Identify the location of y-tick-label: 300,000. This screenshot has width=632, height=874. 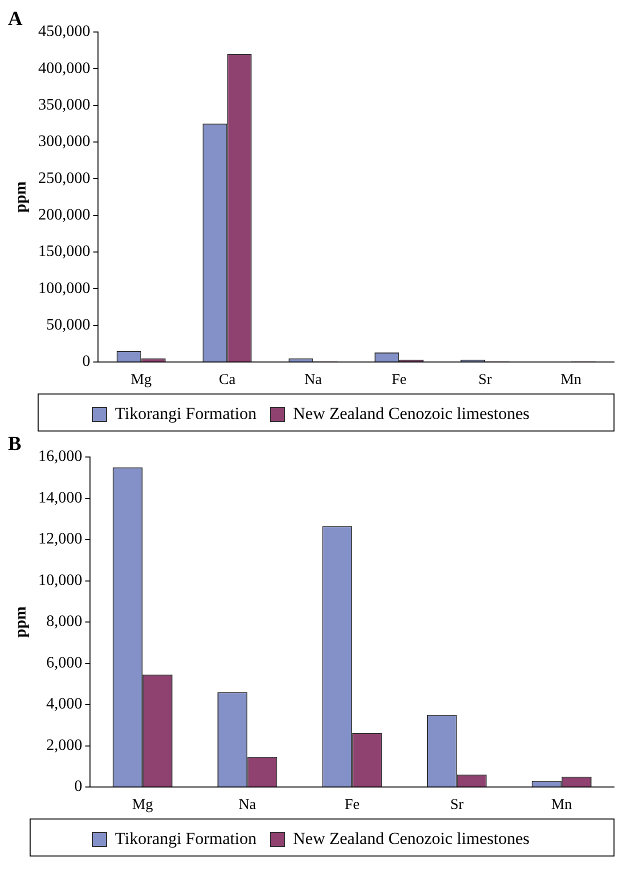
(64, 141).